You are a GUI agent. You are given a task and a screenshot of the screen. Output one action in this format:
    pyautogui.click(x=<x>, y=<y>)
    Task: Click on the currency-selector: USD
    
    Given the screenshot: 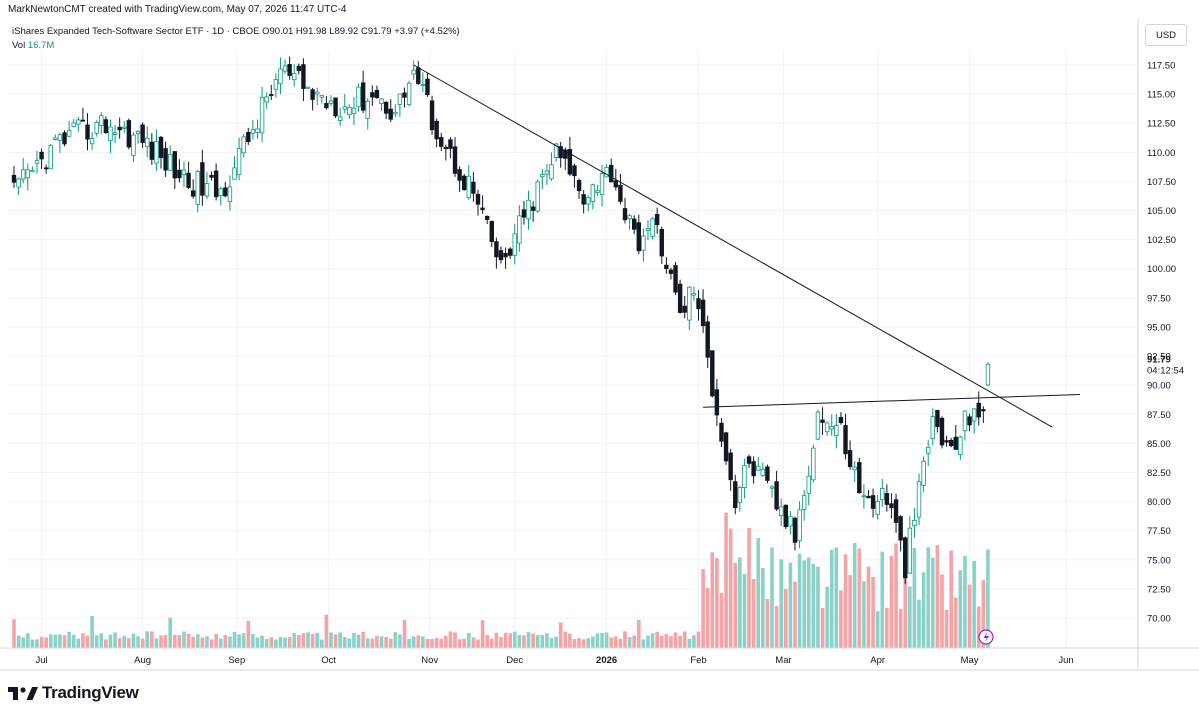 What is the action you would take?
    pyautogui.click(x=1166, y=35)
    